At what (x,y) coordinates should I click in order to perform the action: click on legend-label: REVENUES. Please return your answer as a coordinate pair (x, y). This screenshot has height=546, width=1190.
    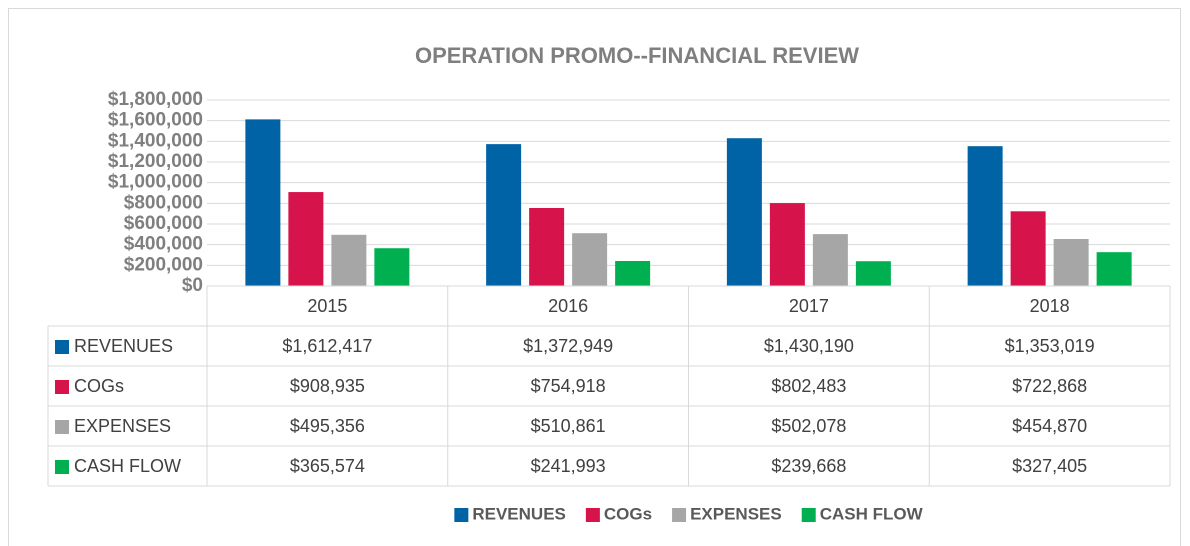
    Looking at the image, I should click on (519, 513).